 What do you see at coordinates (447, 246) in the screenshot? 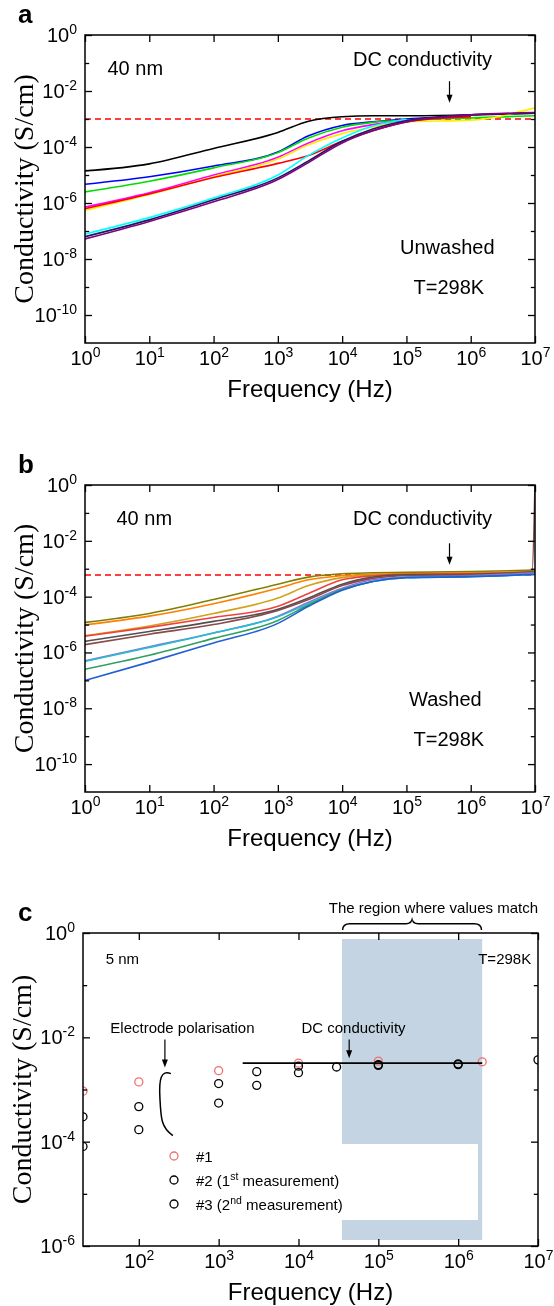
I see `annotation: Unwashed` at bounding box center [447, 246].